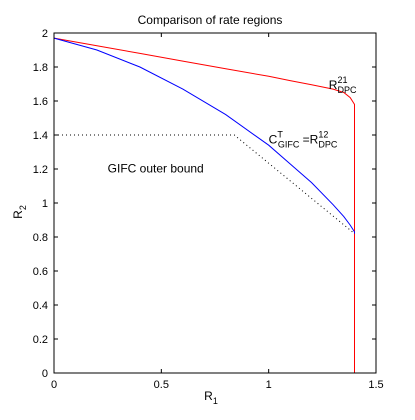 The width and height of the screenshot is (415, 420). What do you see at coordinates (210, 20) in the screenshot?
I see `chart-title: Comparison of rate regions` at bounding box center [210, 20].